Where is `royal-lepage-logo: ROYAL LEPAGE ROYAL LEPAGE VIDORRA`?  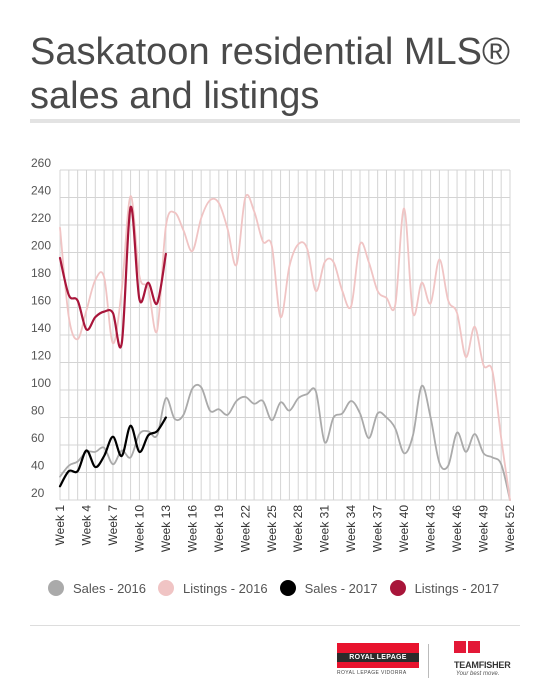 royal-lepage-logo: ROYAL LEPAGE ROYAL LEPAGE VIDORRA is located at coordinates (378, 661).